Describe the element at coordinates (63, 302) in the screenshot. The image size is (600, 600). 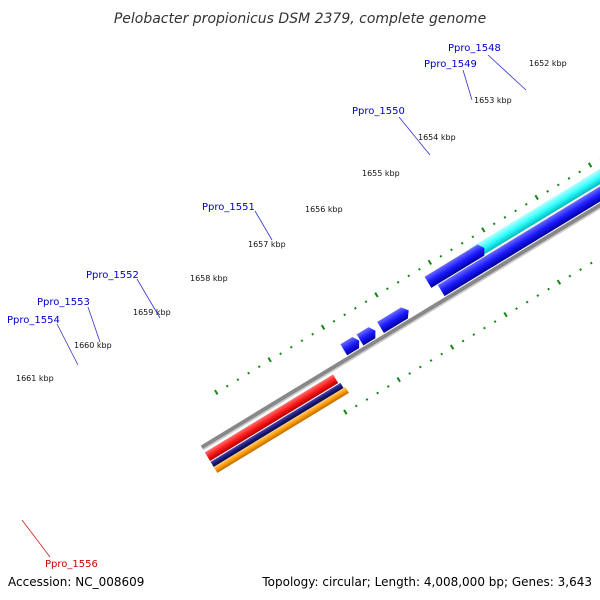
I see `gene-label-ppro-1553: Ppro_1553` at that location.